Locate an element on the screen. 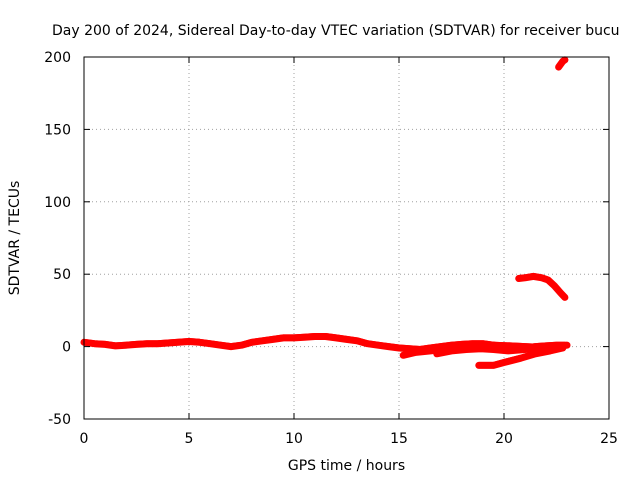 The image size is (640, 480). series-top-segment-jitter is located at coordinates (562, 61).